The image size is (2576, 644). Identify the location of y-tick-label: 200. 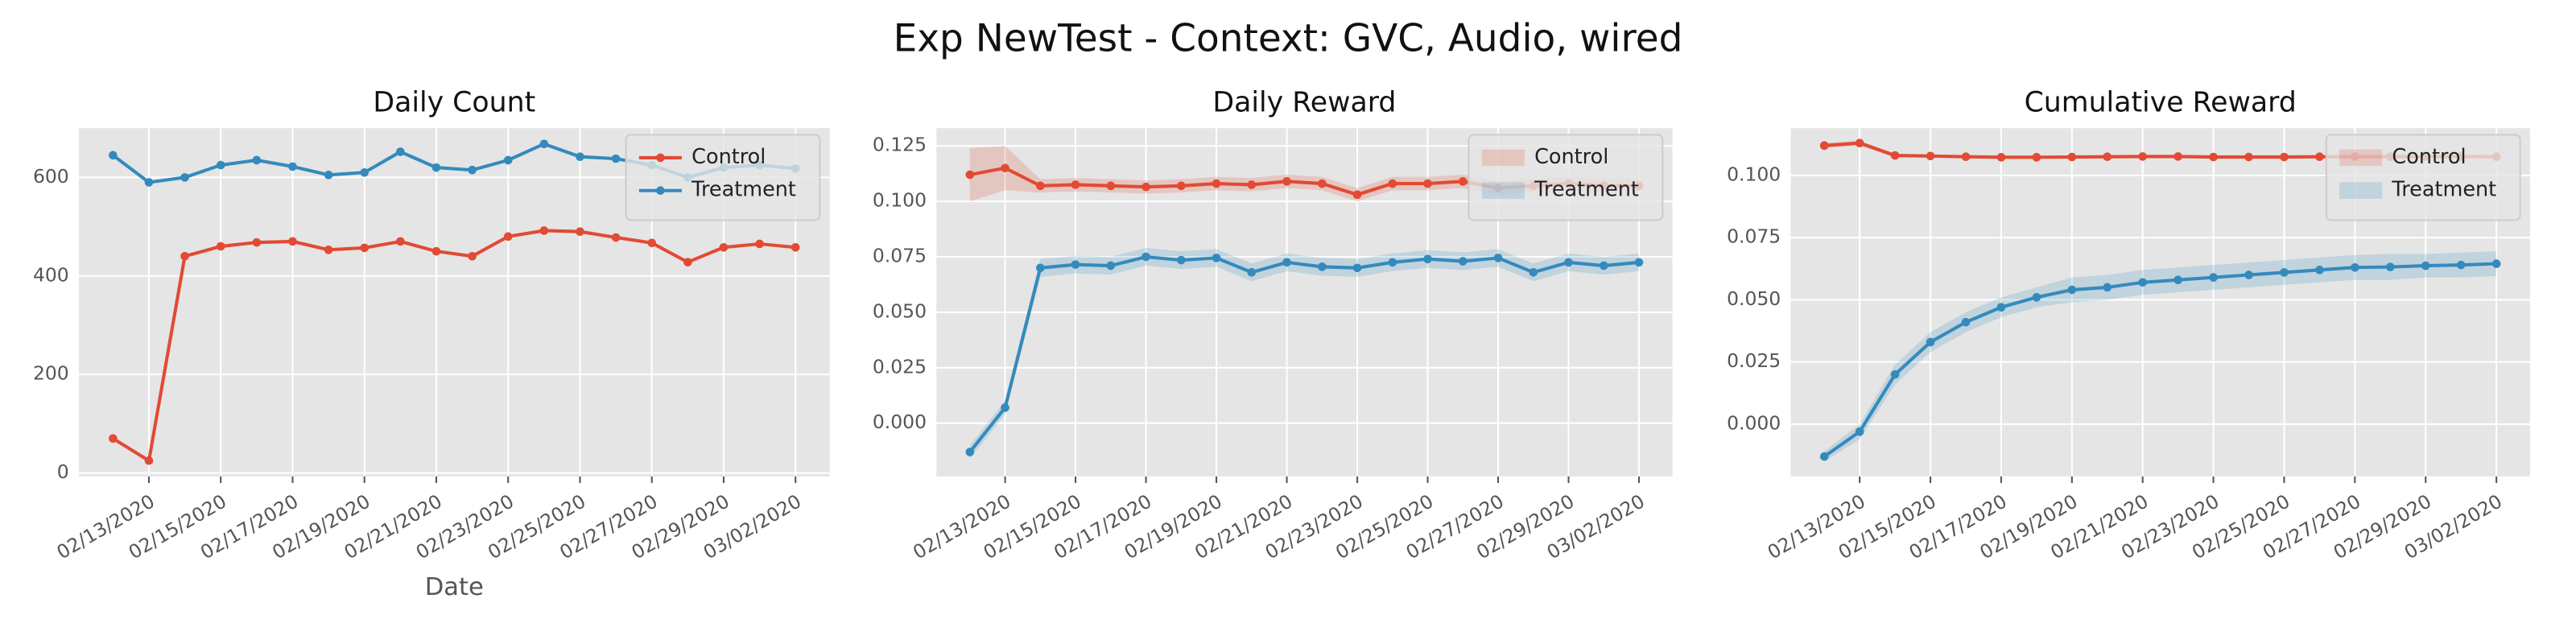
(51, 373).